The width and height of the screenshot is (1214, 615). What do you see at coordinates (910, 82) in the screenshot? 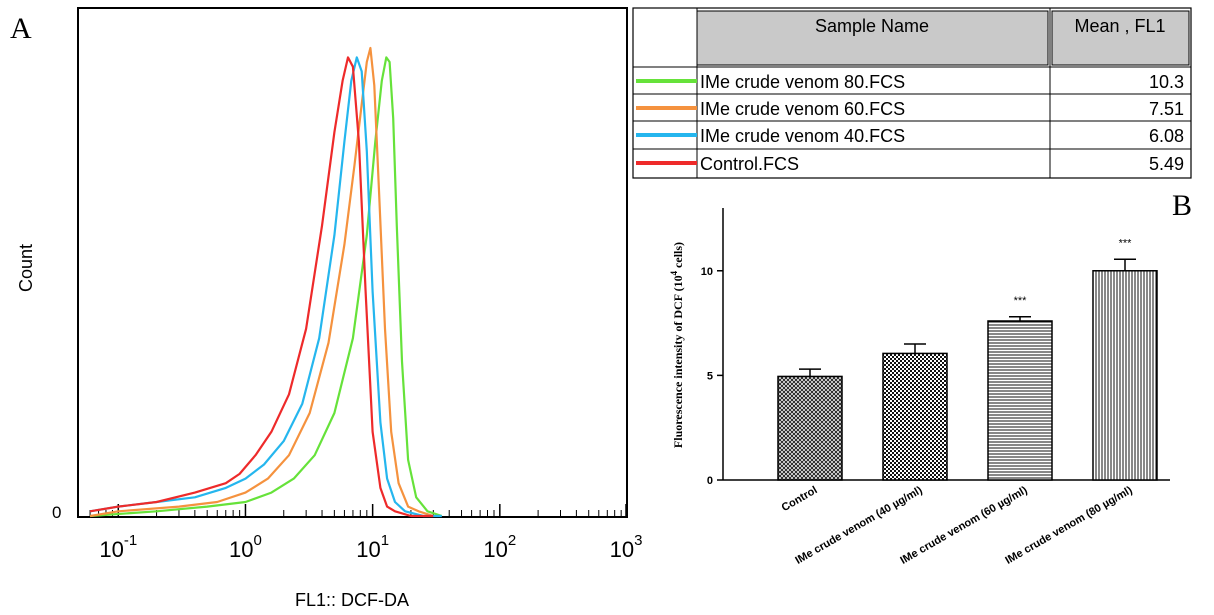
I see `table-row: IMe crude venom 80.FCS 10.3` at bounding box center [910, 82].